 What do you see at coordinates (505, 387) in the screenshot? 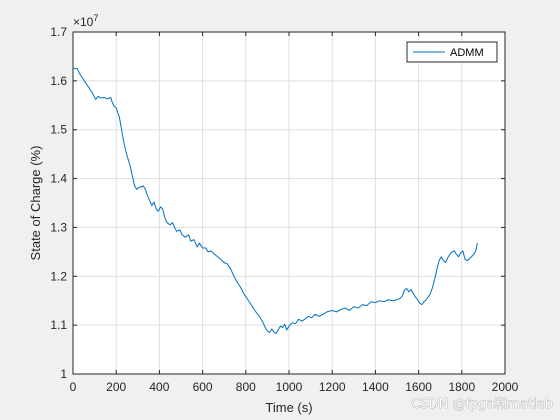
I see `x-tick-label: 2000` at bounding box center [505, 387].